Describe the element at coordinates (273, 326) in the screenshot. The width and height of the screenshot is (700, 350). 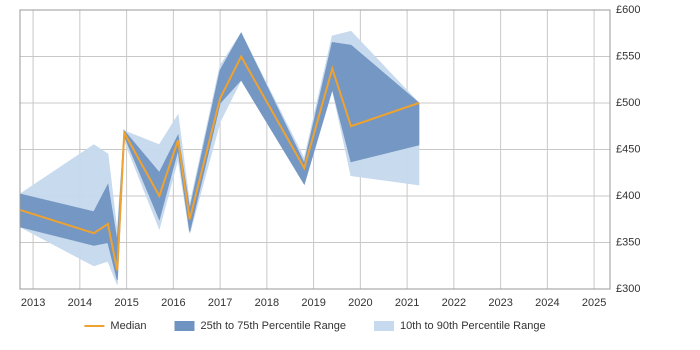
I see `legend-label: 25th to 75th Percentile Range` at that location.